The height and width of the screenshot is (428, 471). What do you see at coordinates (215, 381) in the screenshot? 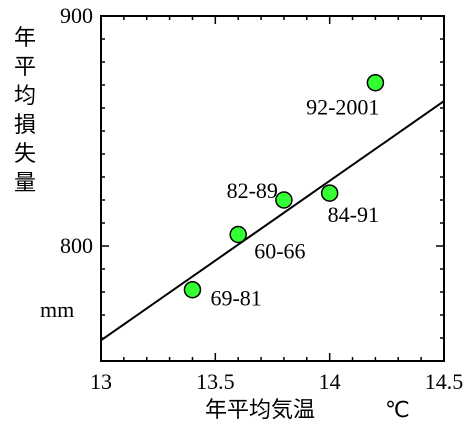
I see `x-tick-label: 13.5` at bounding box center [215, 381].